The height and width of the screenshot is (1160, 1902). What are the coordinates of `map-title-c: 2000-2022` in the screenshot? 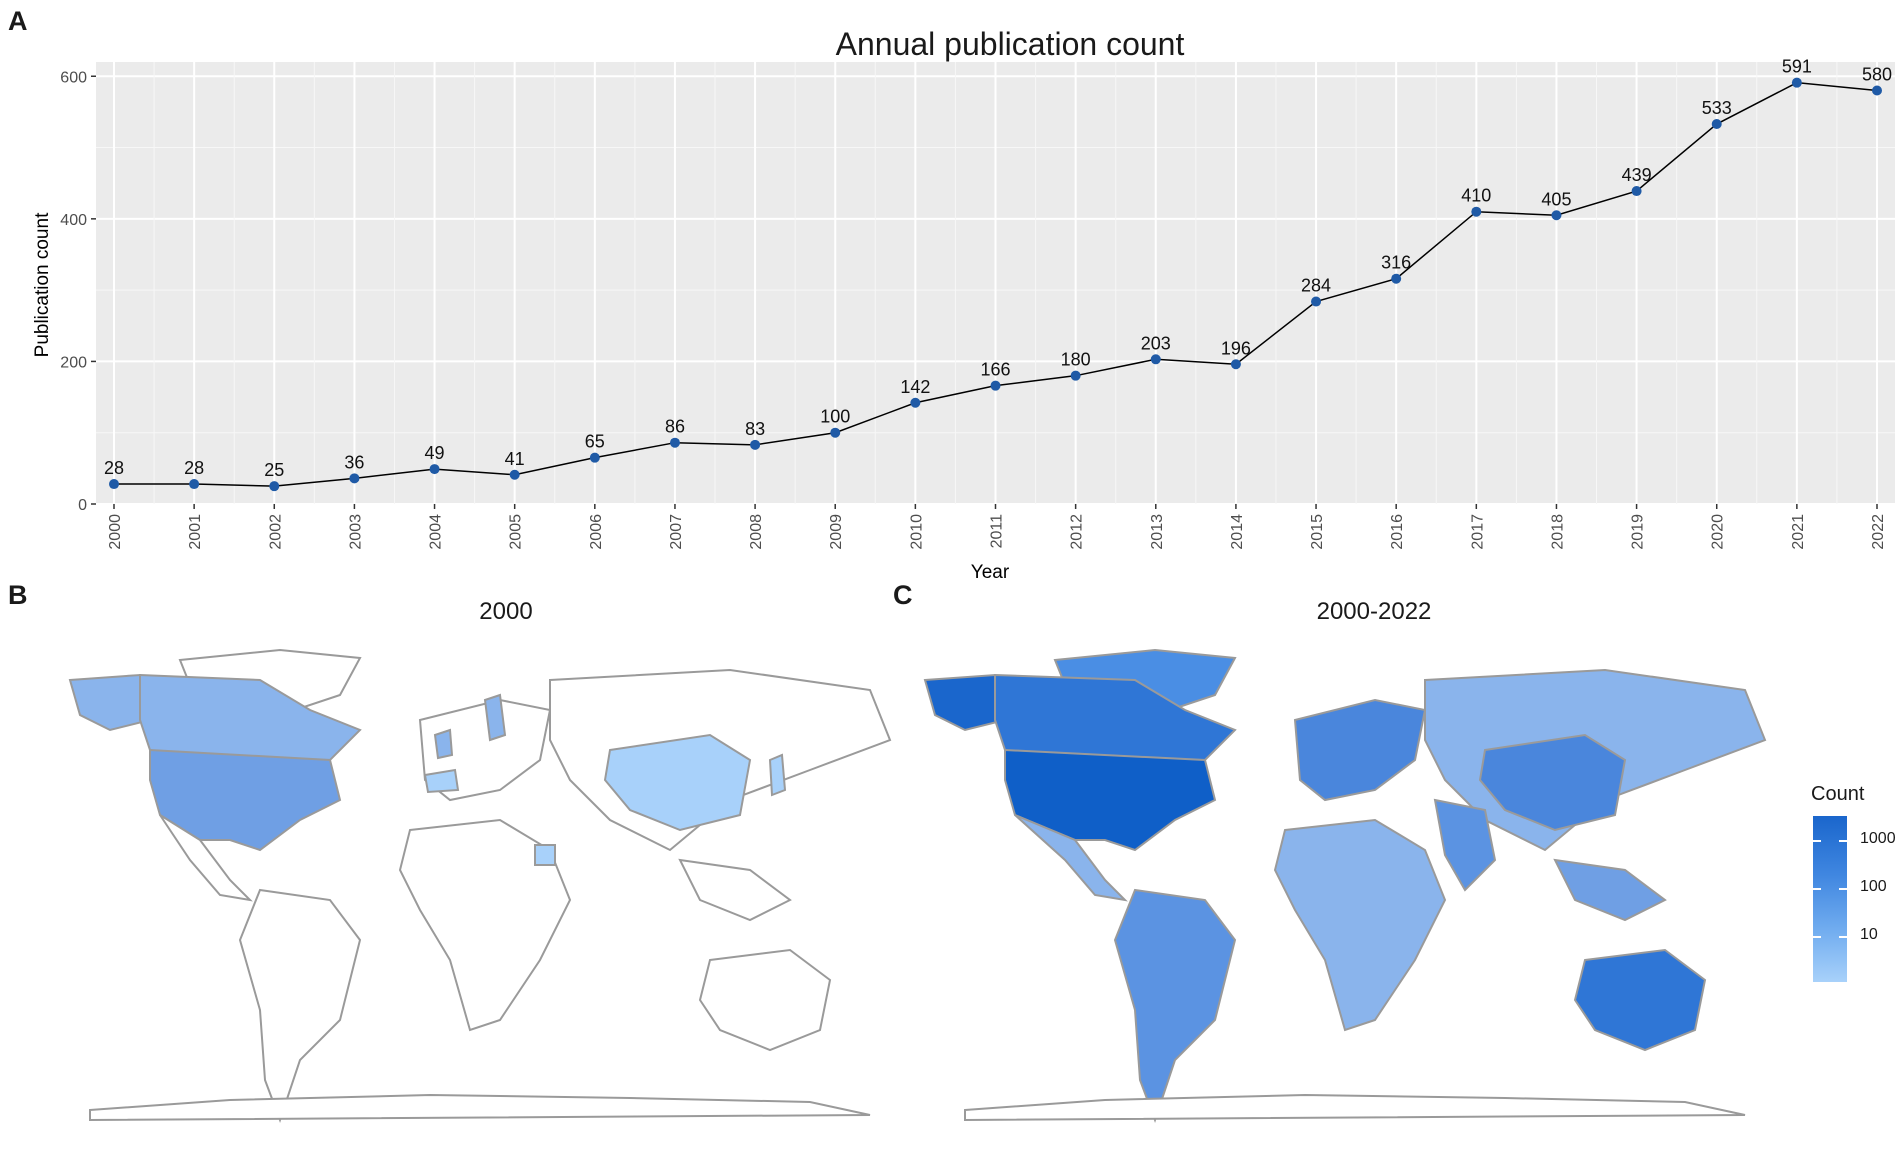 It's located at (1374, 611).